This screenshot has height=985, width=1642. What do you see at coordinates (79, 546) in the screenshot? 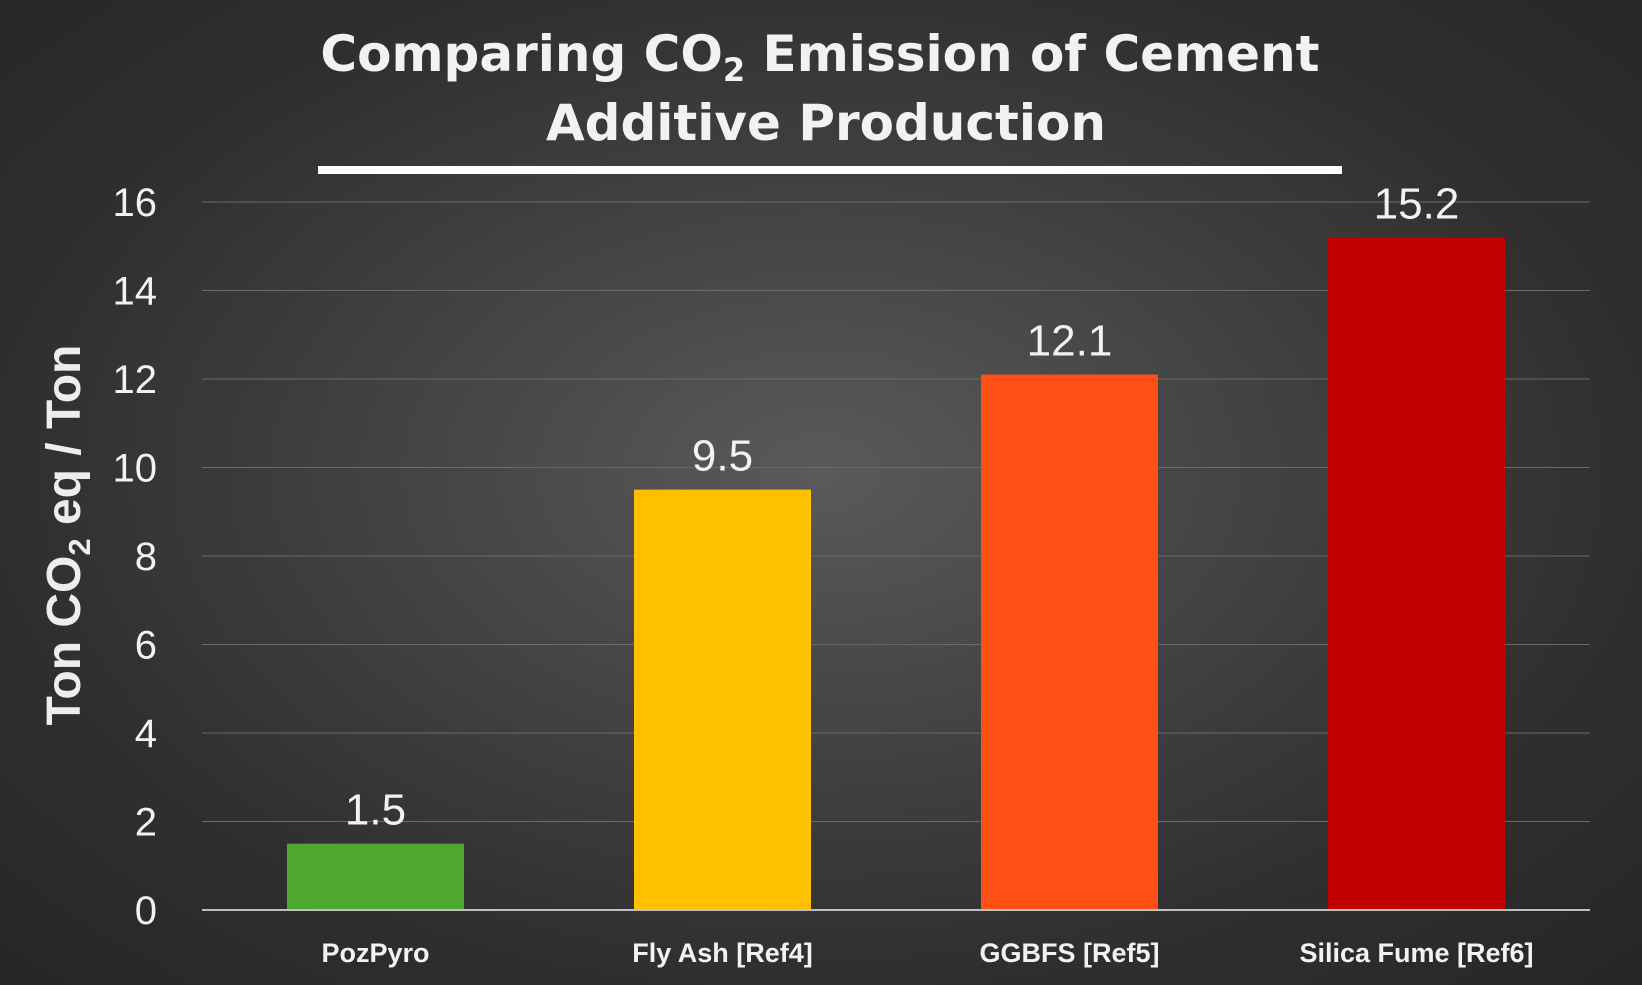
I see `y-axis-label-subscript: 2` at bounding box center [79, 546].